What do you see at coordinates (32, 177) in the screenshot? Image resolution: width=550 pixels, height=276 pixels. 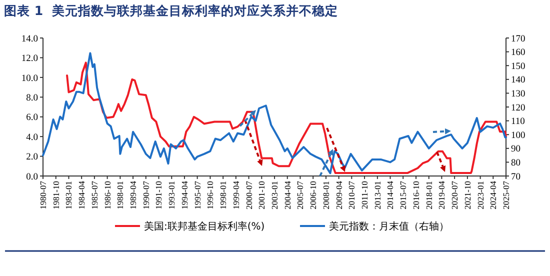 I see `y-tick-label: 0.0` at bounding box center [32, 177].